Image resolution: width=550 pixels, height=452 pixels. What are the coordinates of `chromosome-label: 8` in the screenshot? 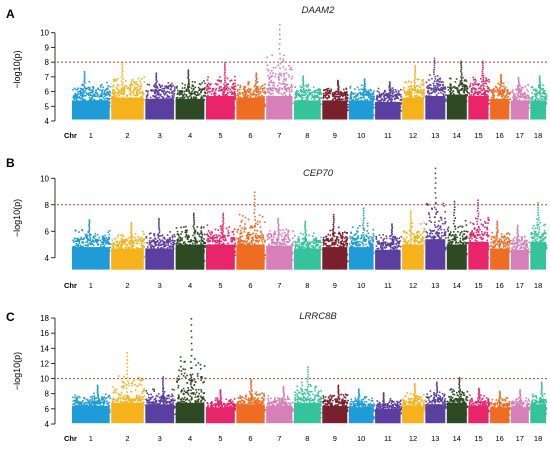 It's located at (307, 135).